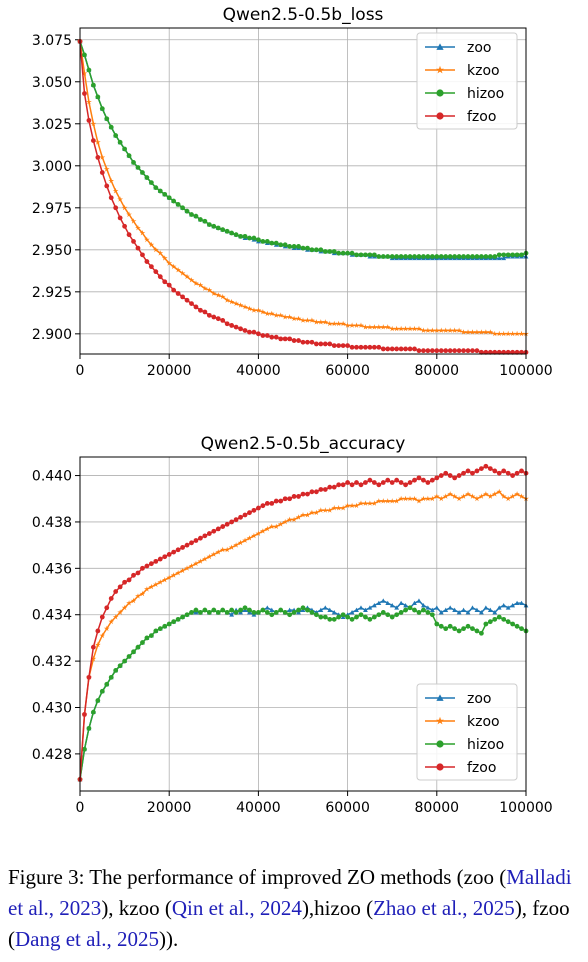 The image size is (588, 962). What do you see at coordinates (481, 768) in the screenshot?
I see `legend-label-fzoo: fzoo` at bounding box center [481, 768].